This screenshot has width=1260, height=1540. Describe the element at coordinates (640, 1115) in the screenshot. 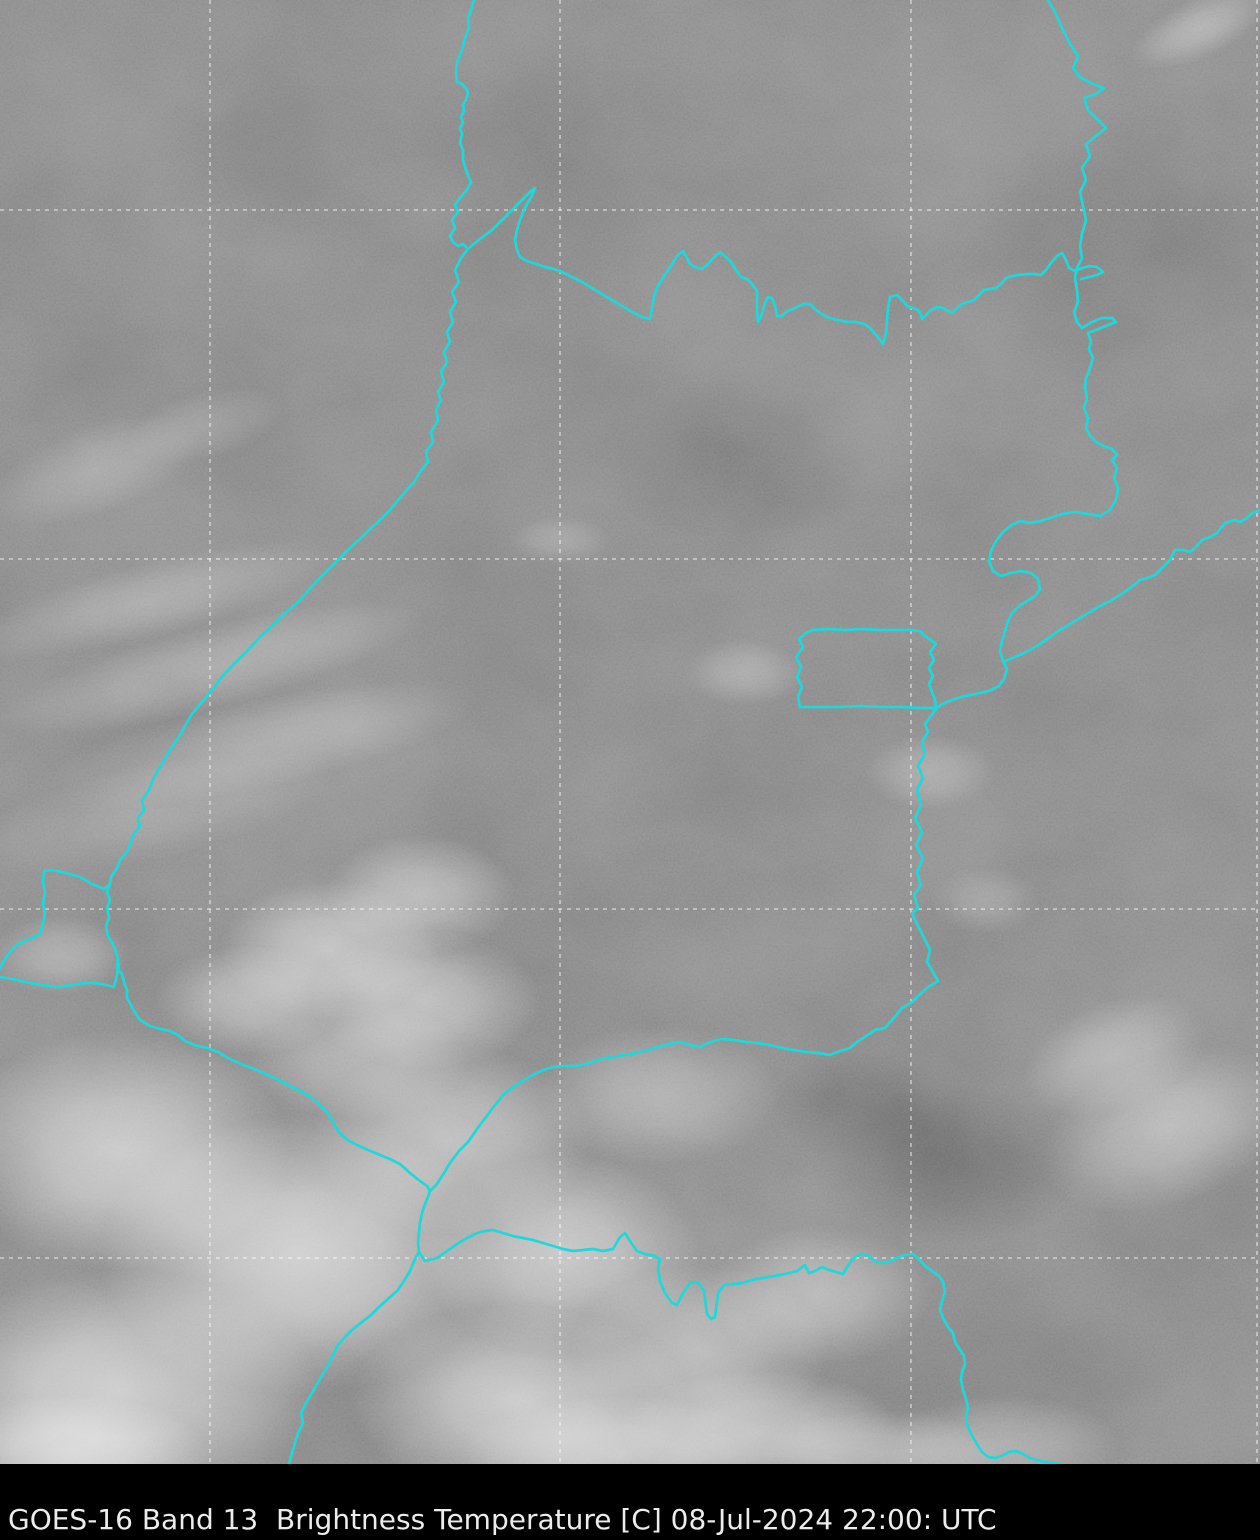

I see `border-southeast-diagonal-border` at that location.